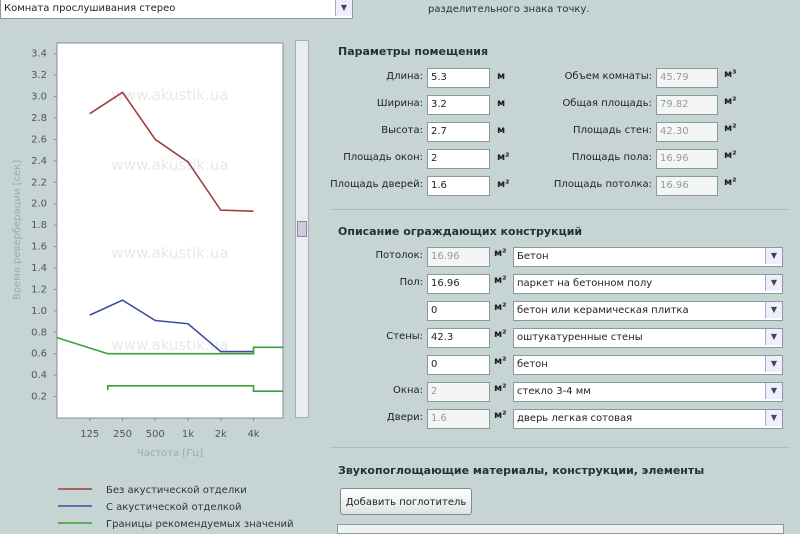 The height and width of the screenshot is (534, 800). What do you see at coordinates (730, 74) in the screenshot?
I see `unit: м³` at bounding box center [730, 74].